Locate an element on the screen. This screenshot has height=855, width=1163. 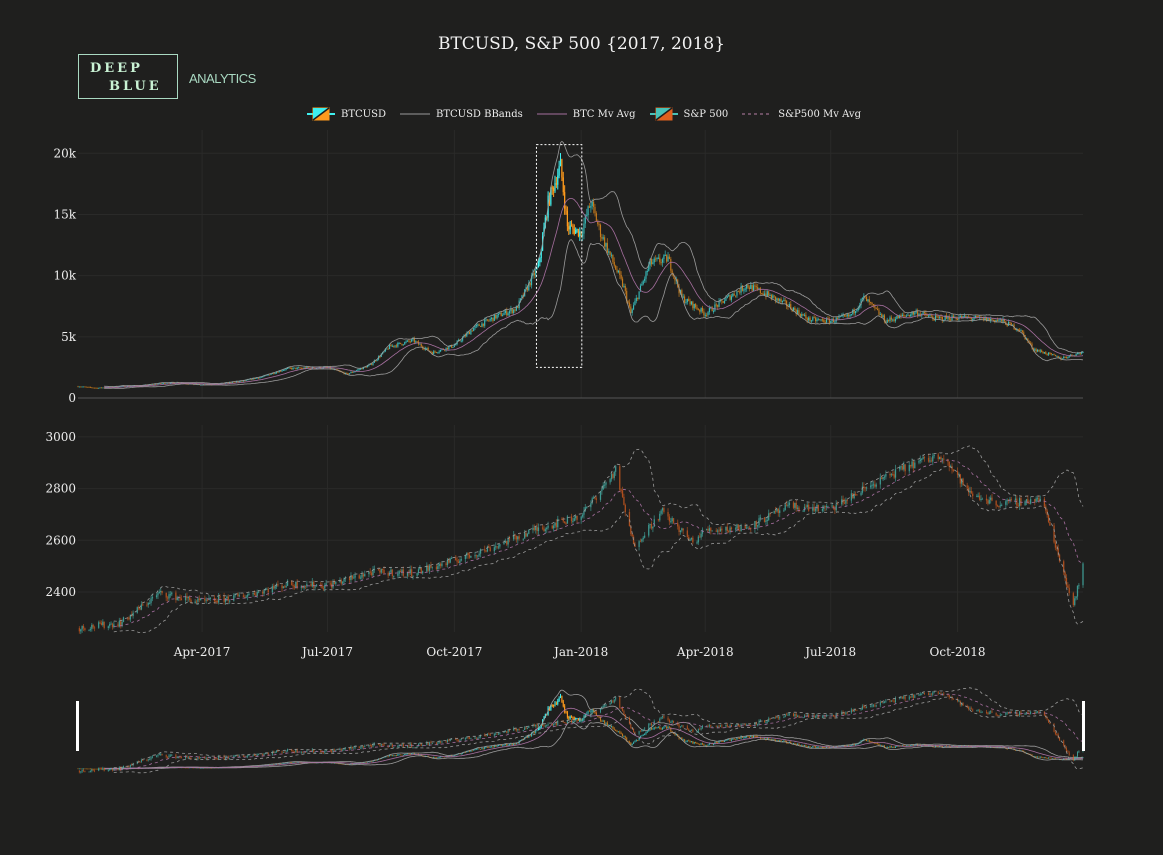
legend-item: S&P500 Mv Avg is located at coordinates (801, 114).